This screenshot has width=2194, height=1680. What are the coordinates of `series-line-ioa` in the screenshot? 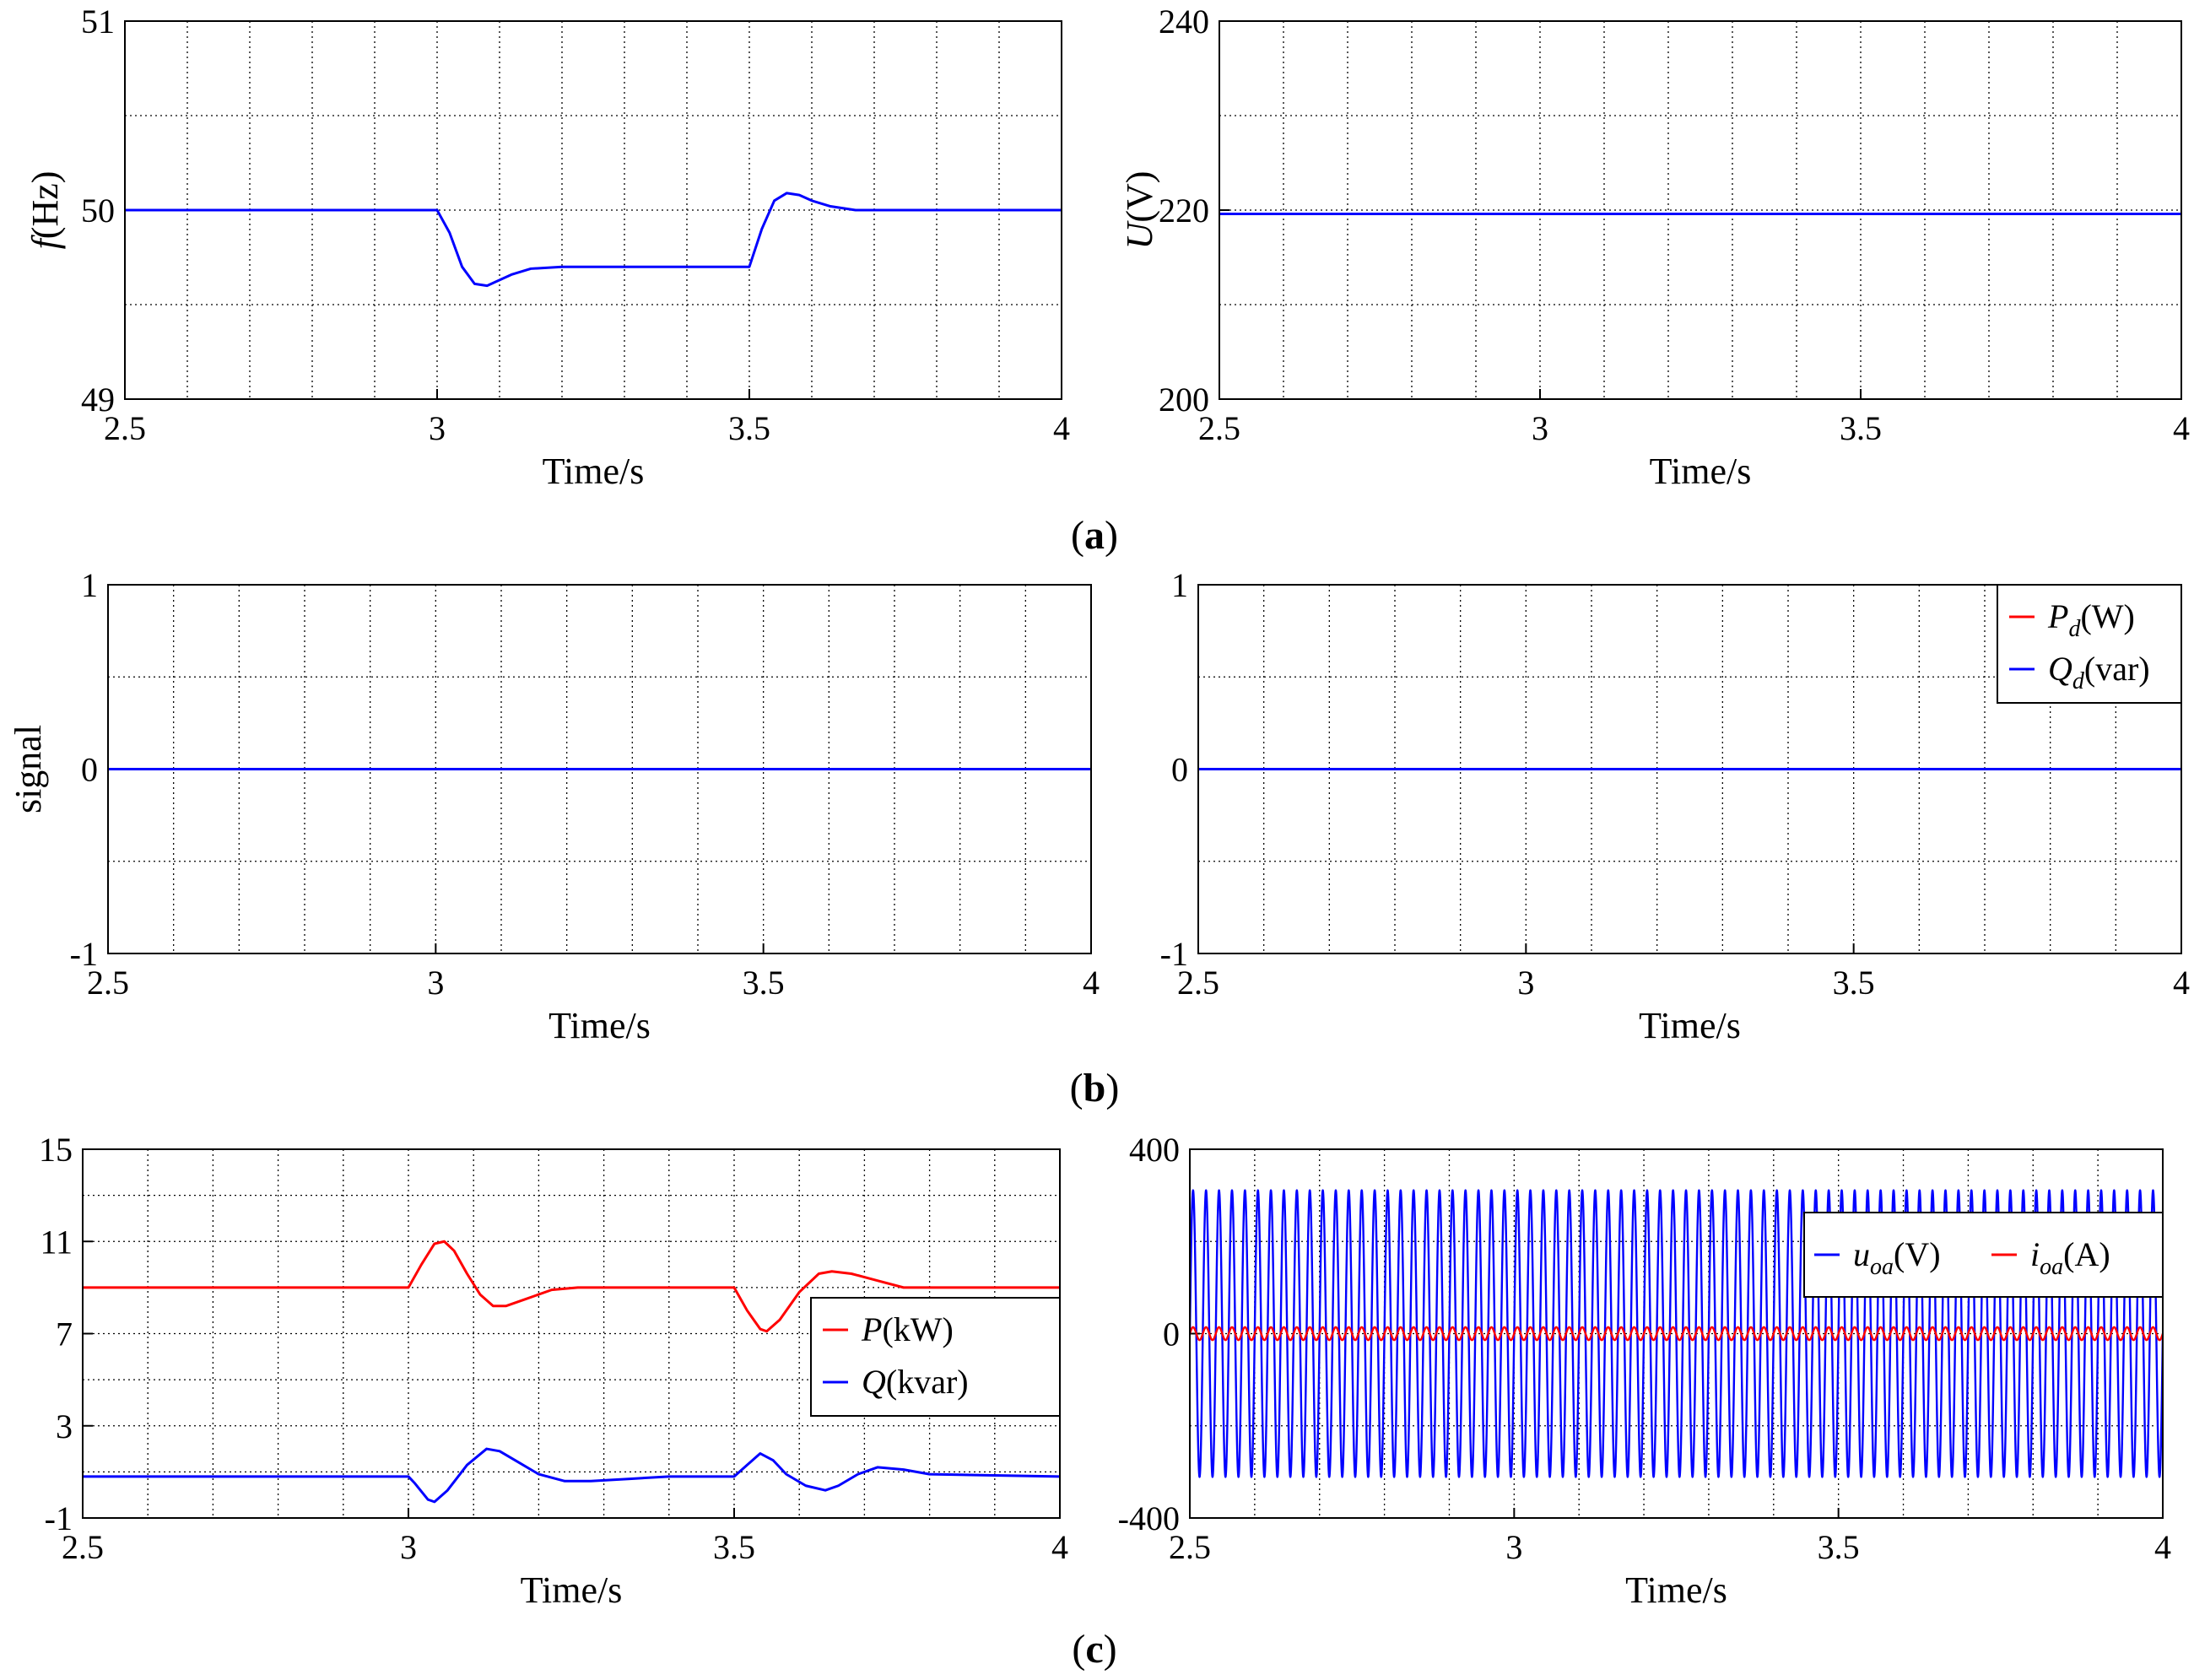 It's located at (1676, 1334).